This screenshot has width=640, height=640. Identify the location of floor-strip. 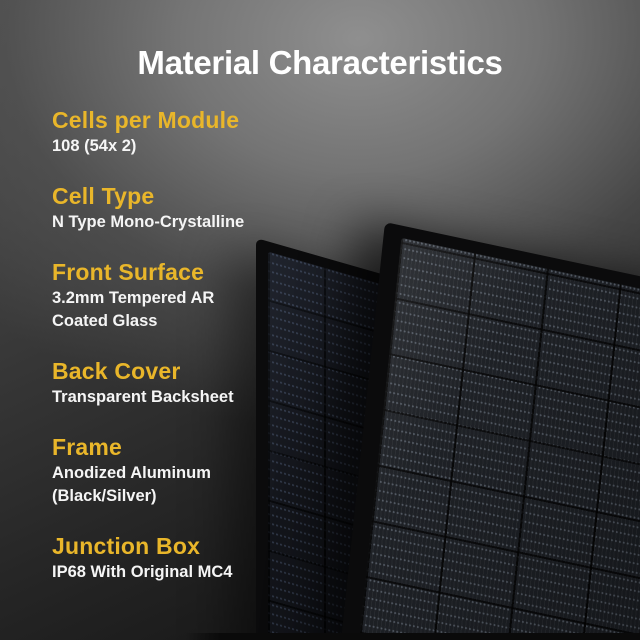
(412, 636).